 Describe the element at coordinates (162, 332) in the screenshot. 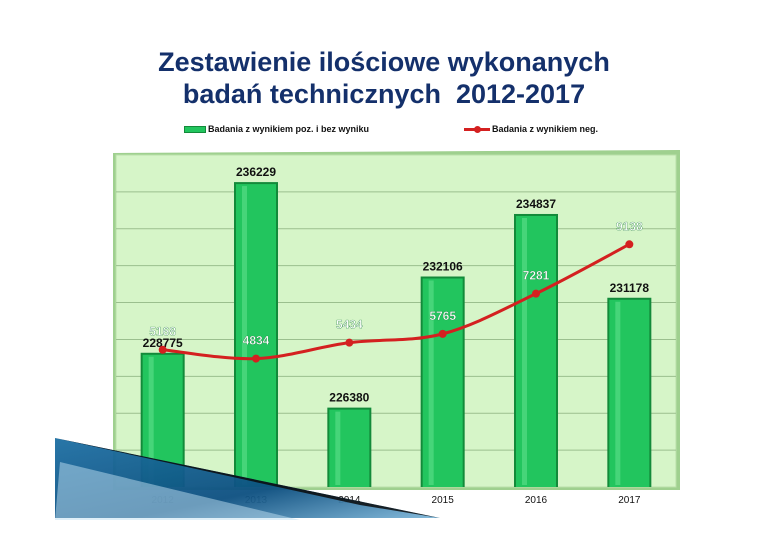

I see `line-data-label: 5168` at that location.